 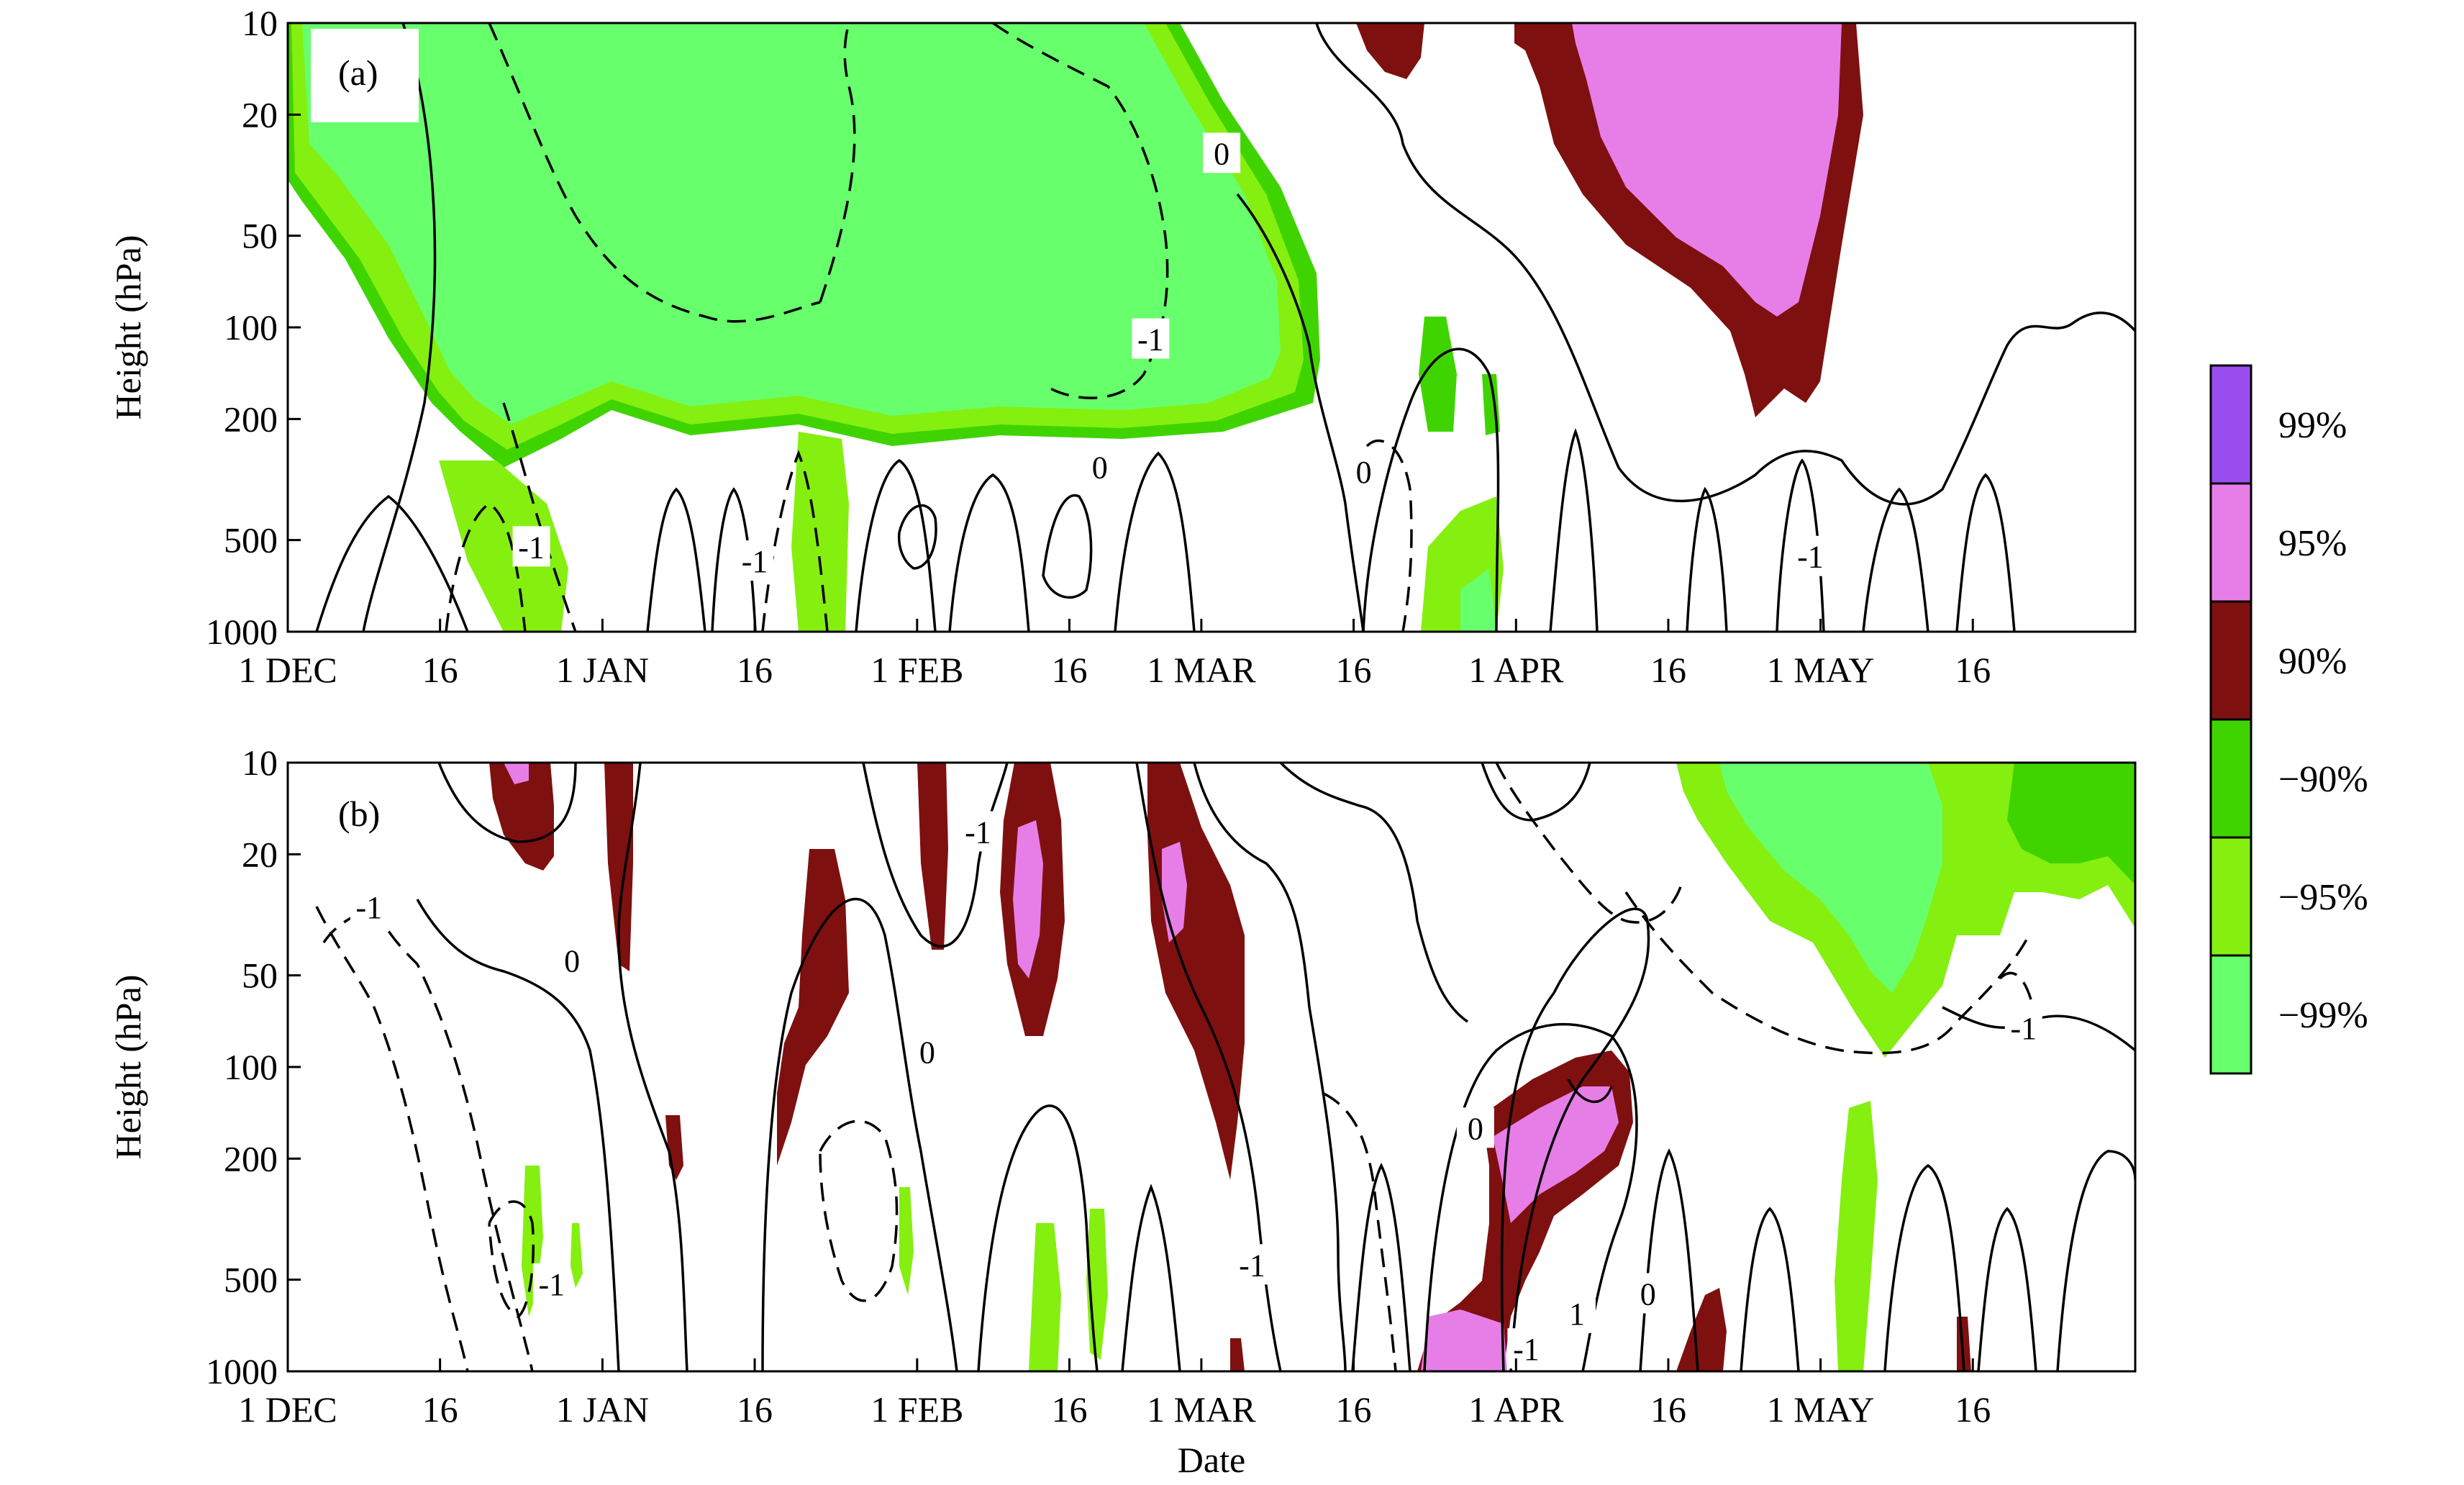 I want to click on panel-a-tag-box, so click(x=365, y=75).